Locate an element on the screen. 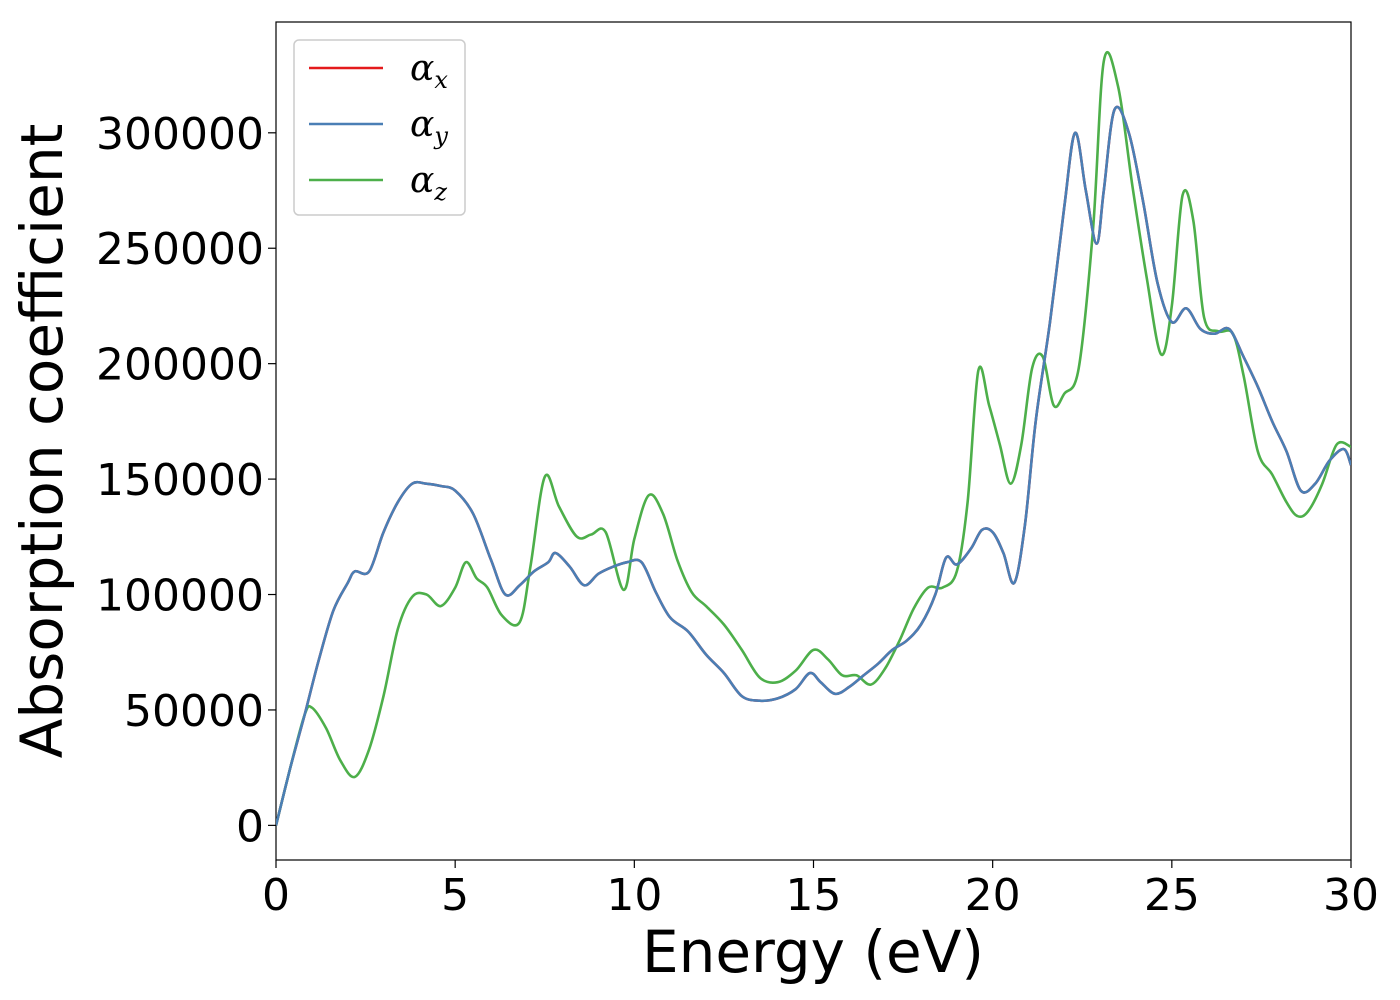 The height and width of the screenshot is (1000, 1400). legend-label-alpha-z: αz is located at coordinates (428, 183).